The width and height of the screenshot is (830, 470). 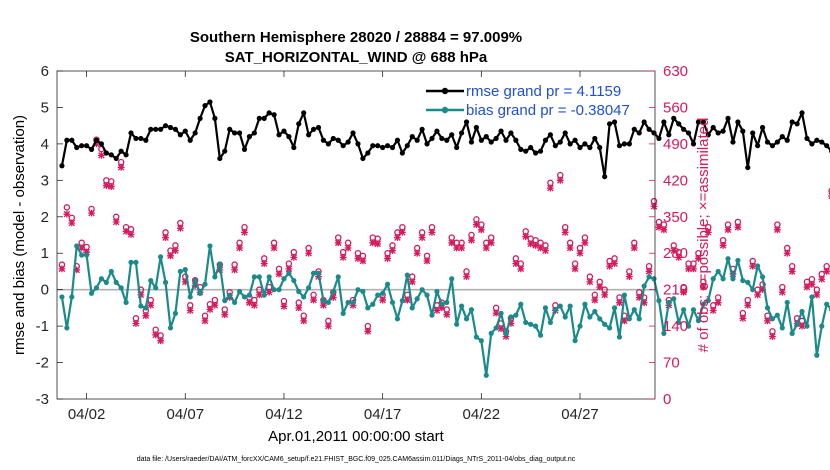 I want to click on y-right-tick-label: 560, so click(x=675, y=107).